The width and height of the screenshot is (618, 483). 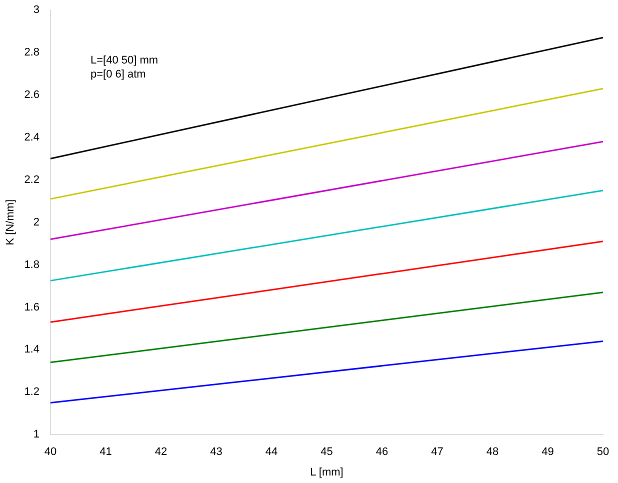 What do you see at coordinates (36, 222) in the screenshot?
I see `y-tick-label: 2` at bounding box center [36, 222].